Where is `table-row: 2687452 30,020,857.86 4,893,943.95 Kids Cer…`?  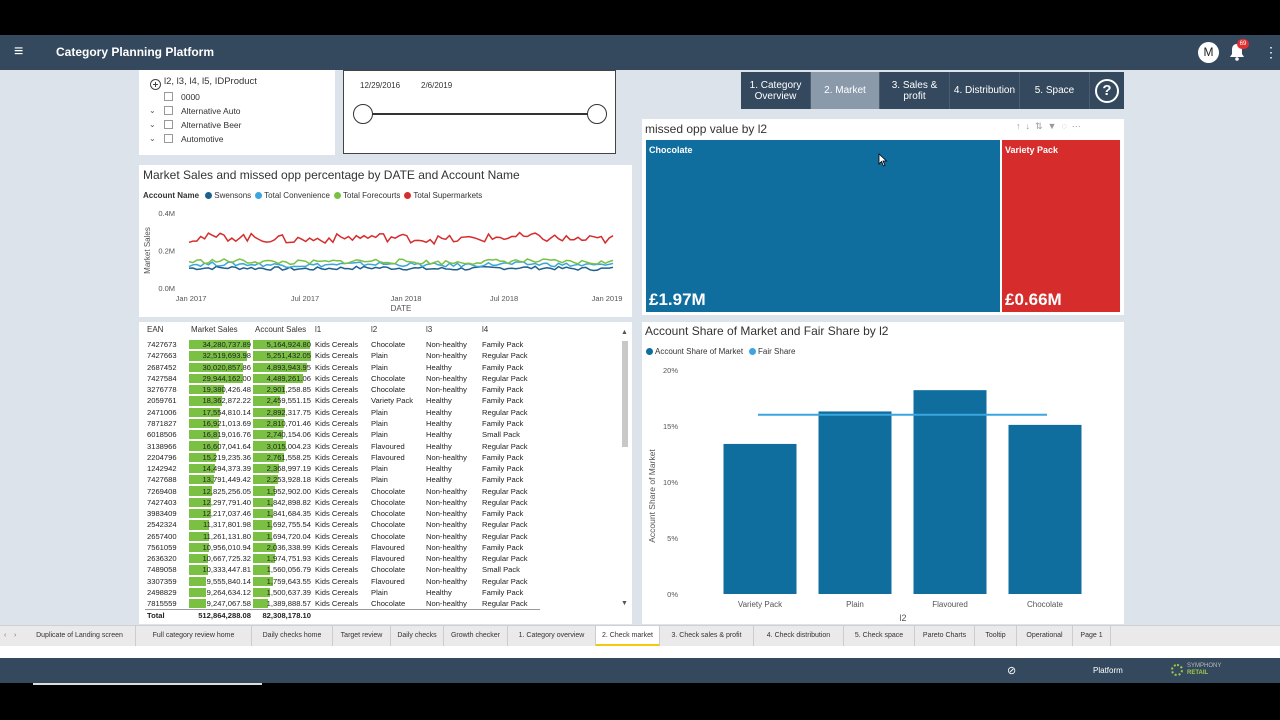
table-row: 2687452 30,020,857.86 4,893,943.95 Kids Cer… is located at coordinates (342, 367).